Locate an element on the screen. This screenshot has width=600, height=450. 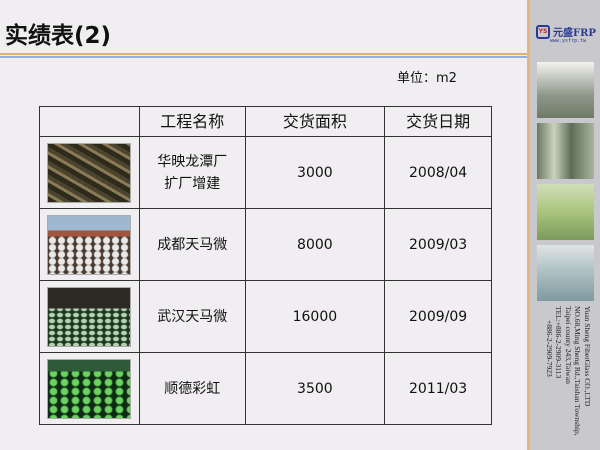
table-row: 顺德彩虹 3500 2011/03 is located at coordinates (265, 388).